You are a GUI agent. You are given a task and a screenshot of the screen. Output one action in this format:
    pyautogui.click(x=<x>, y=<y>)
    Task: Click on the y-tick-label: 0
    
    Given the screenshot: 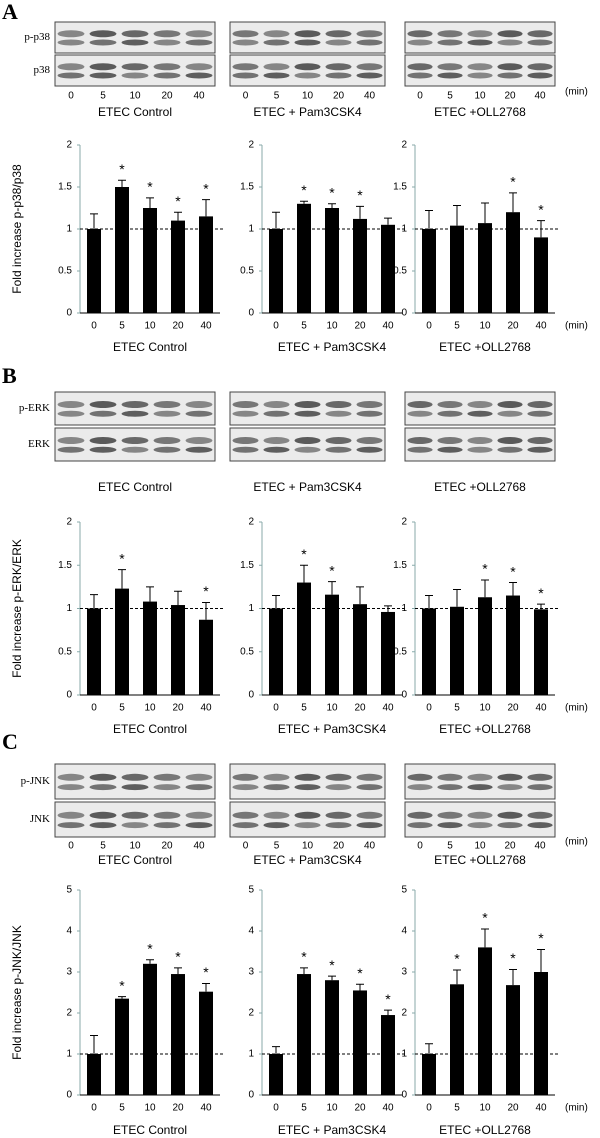 What is the action you would take?
    pyautogui.click(x=404, y=695)
    